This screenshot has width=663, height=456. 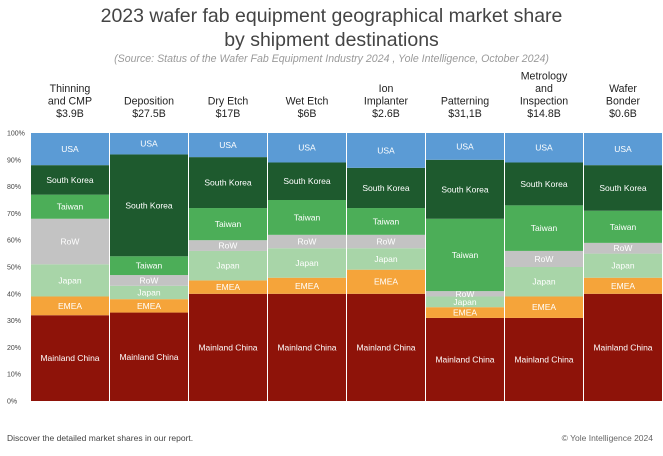 I want to click on y-tick-label: 40%, so click(x=14, y=294).